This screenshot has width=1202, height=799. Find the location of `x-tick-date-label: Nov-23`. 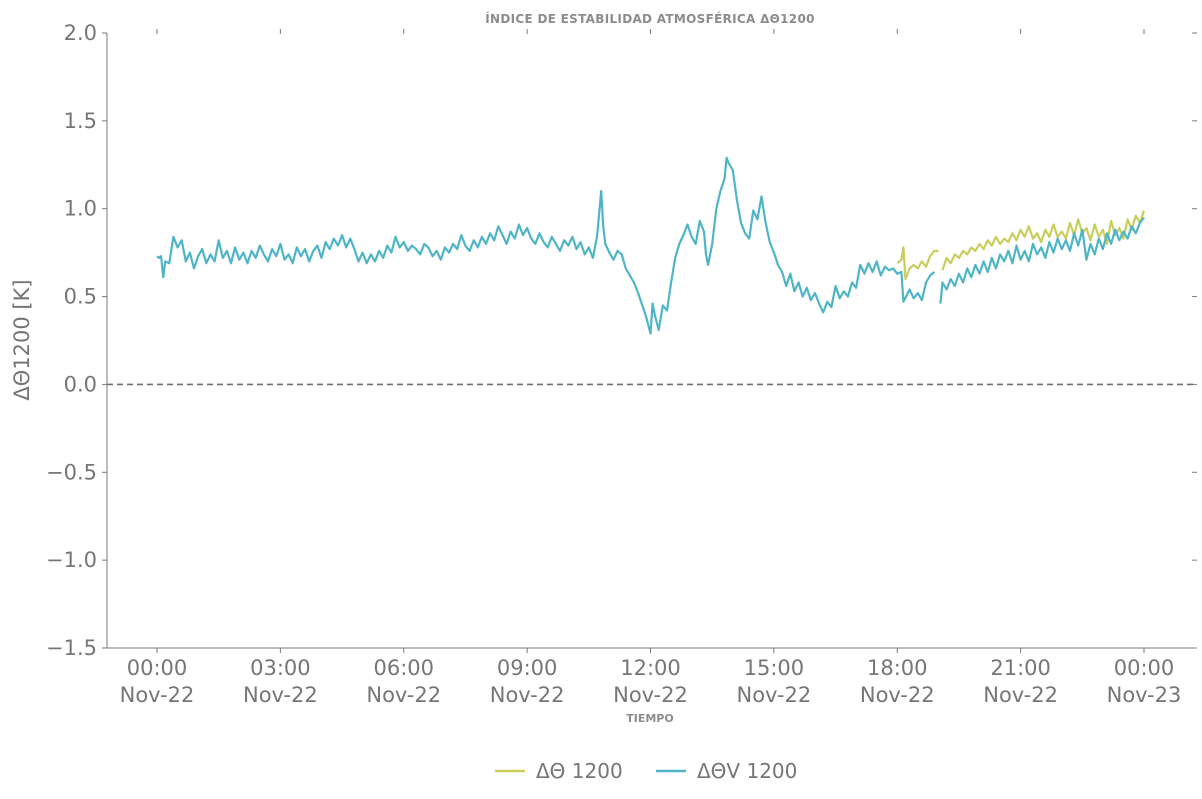

x-tick-date-label: Nov-23 is located at coordinates (1144, 695).